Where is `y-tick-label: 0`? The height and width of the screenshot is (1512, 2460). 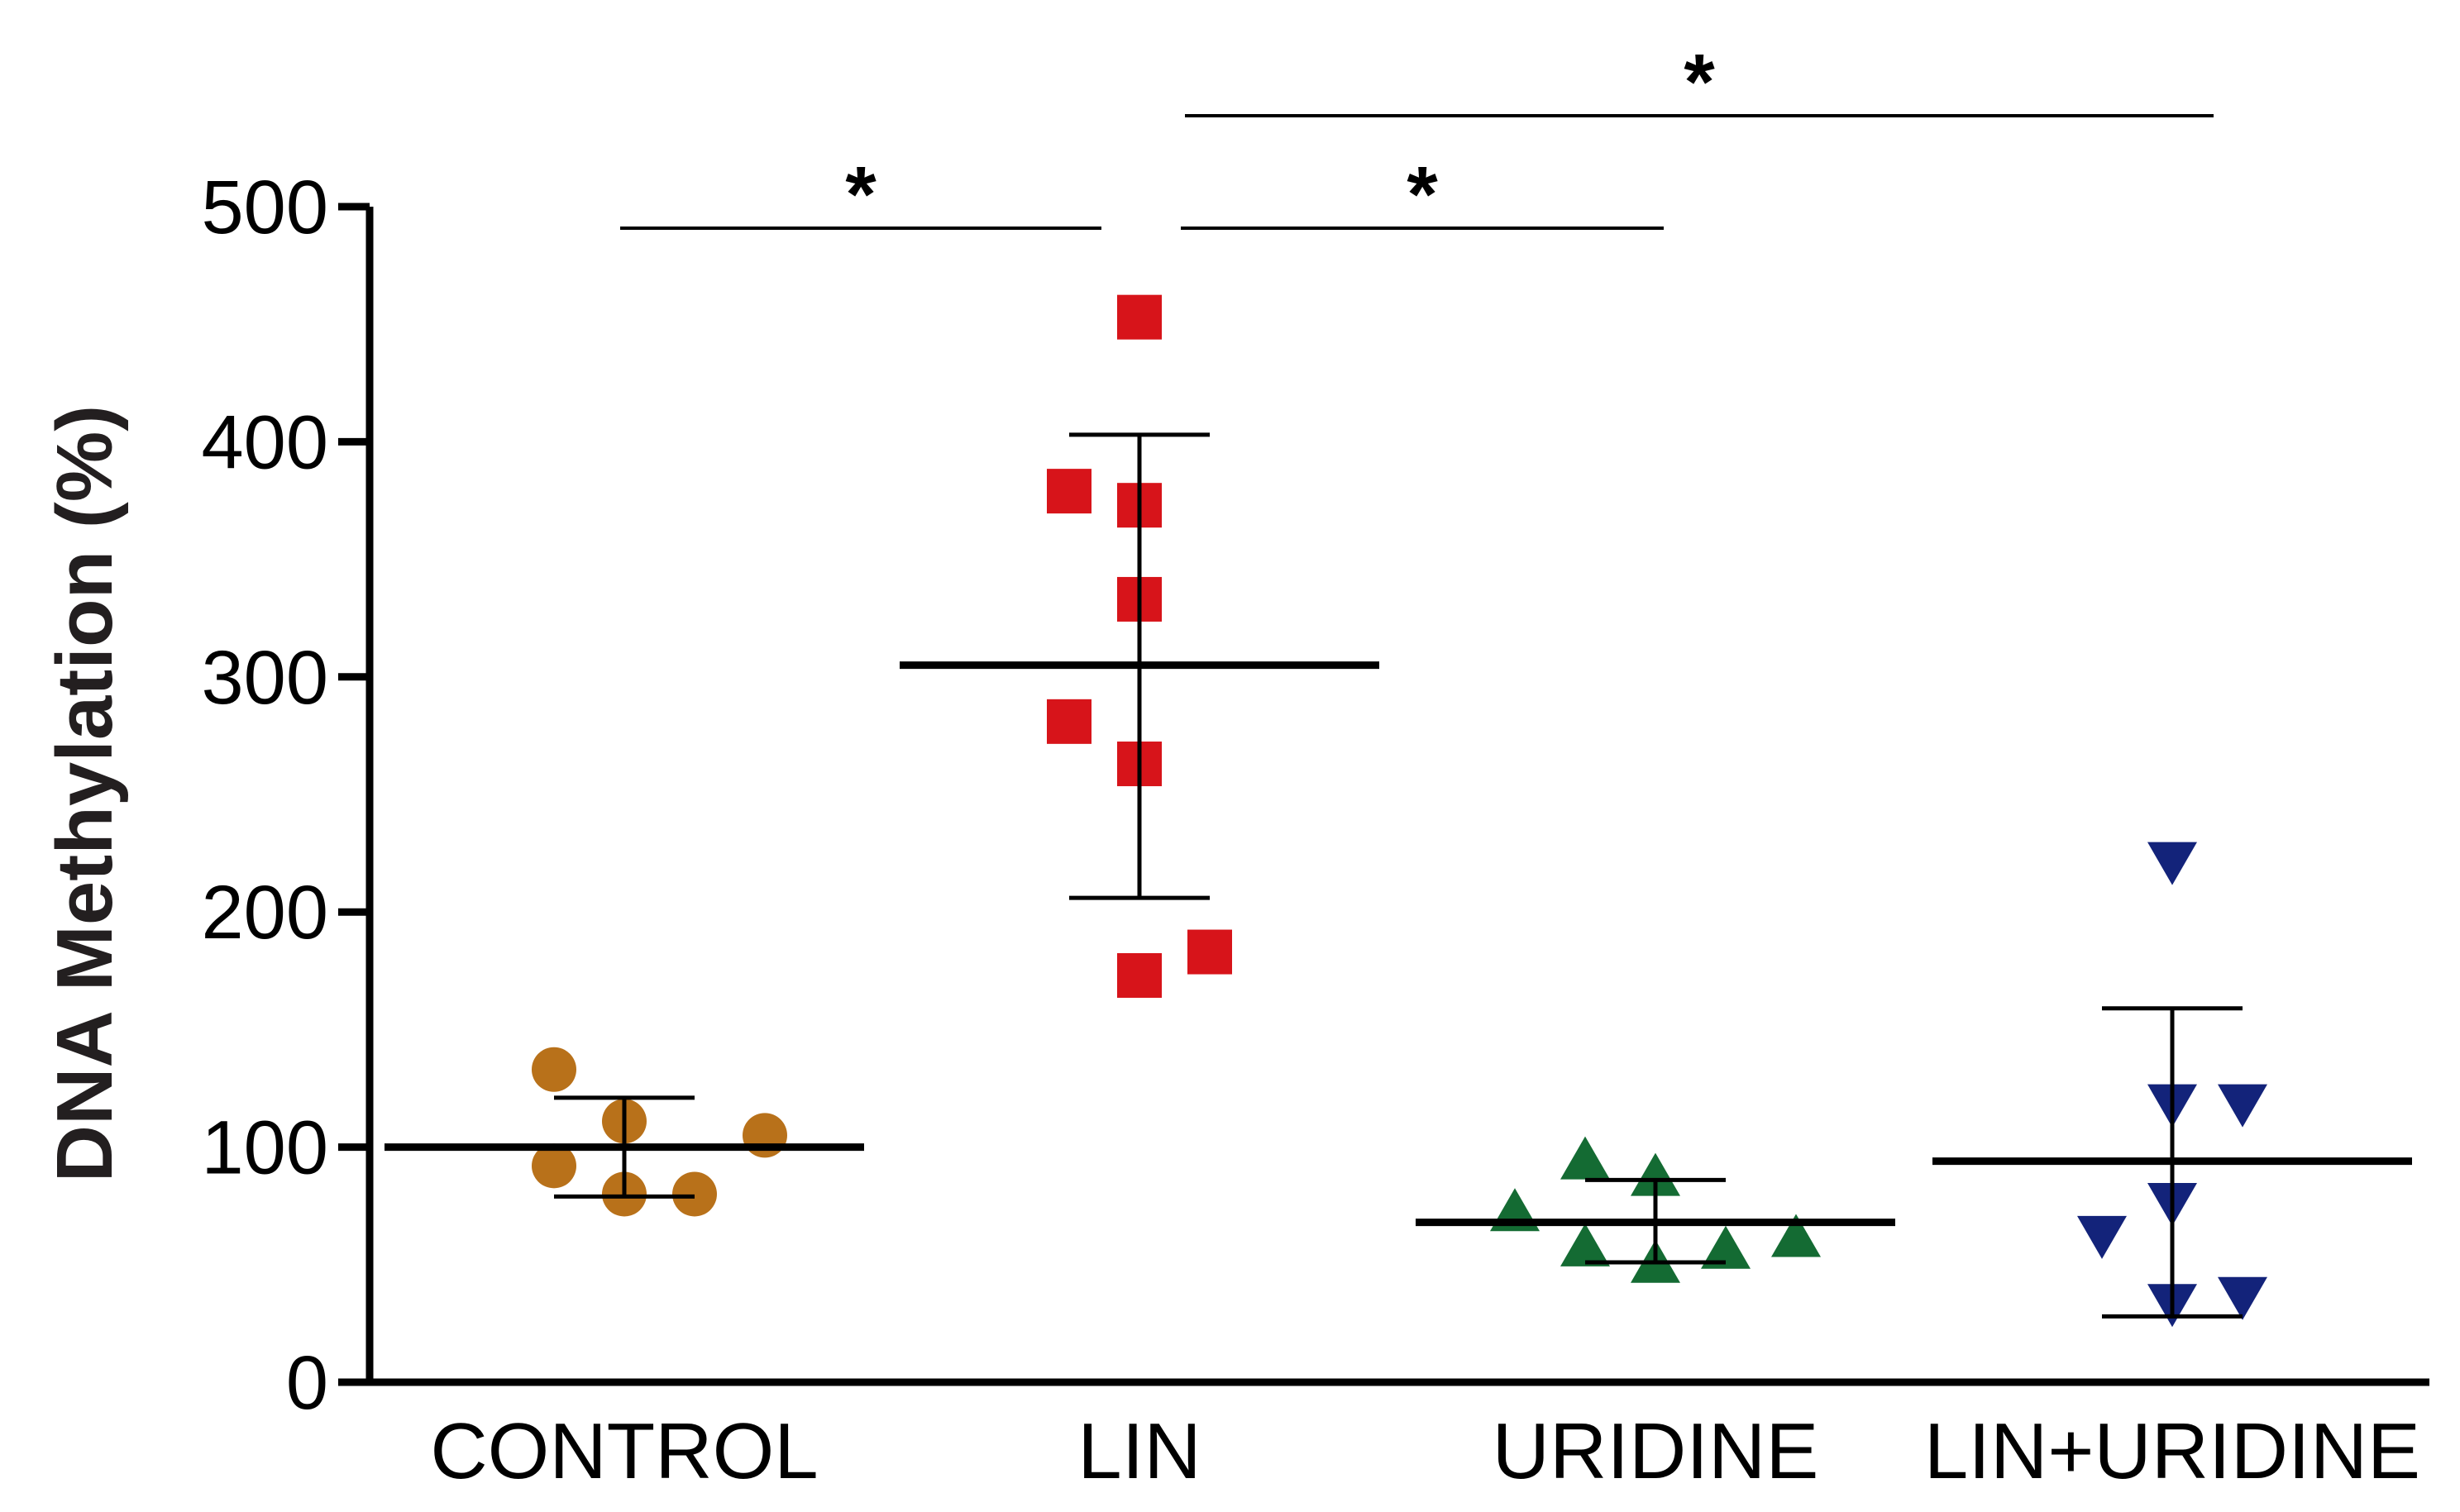
y-tick-label: 0 is located at coordinates (307, 1383).